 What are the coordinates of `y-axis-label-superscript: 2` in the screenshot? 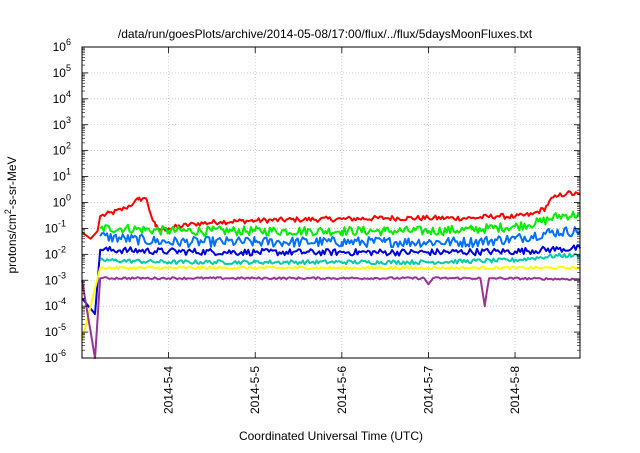 It's located at (8, 211).